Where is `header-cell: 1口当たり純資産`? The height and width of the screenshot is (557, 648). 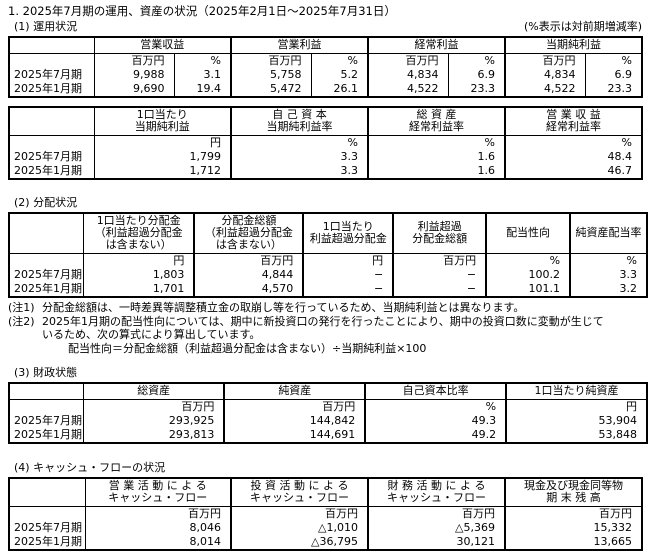
header-cell: 1口当たり純資産 is located at coordinates (576, 391).